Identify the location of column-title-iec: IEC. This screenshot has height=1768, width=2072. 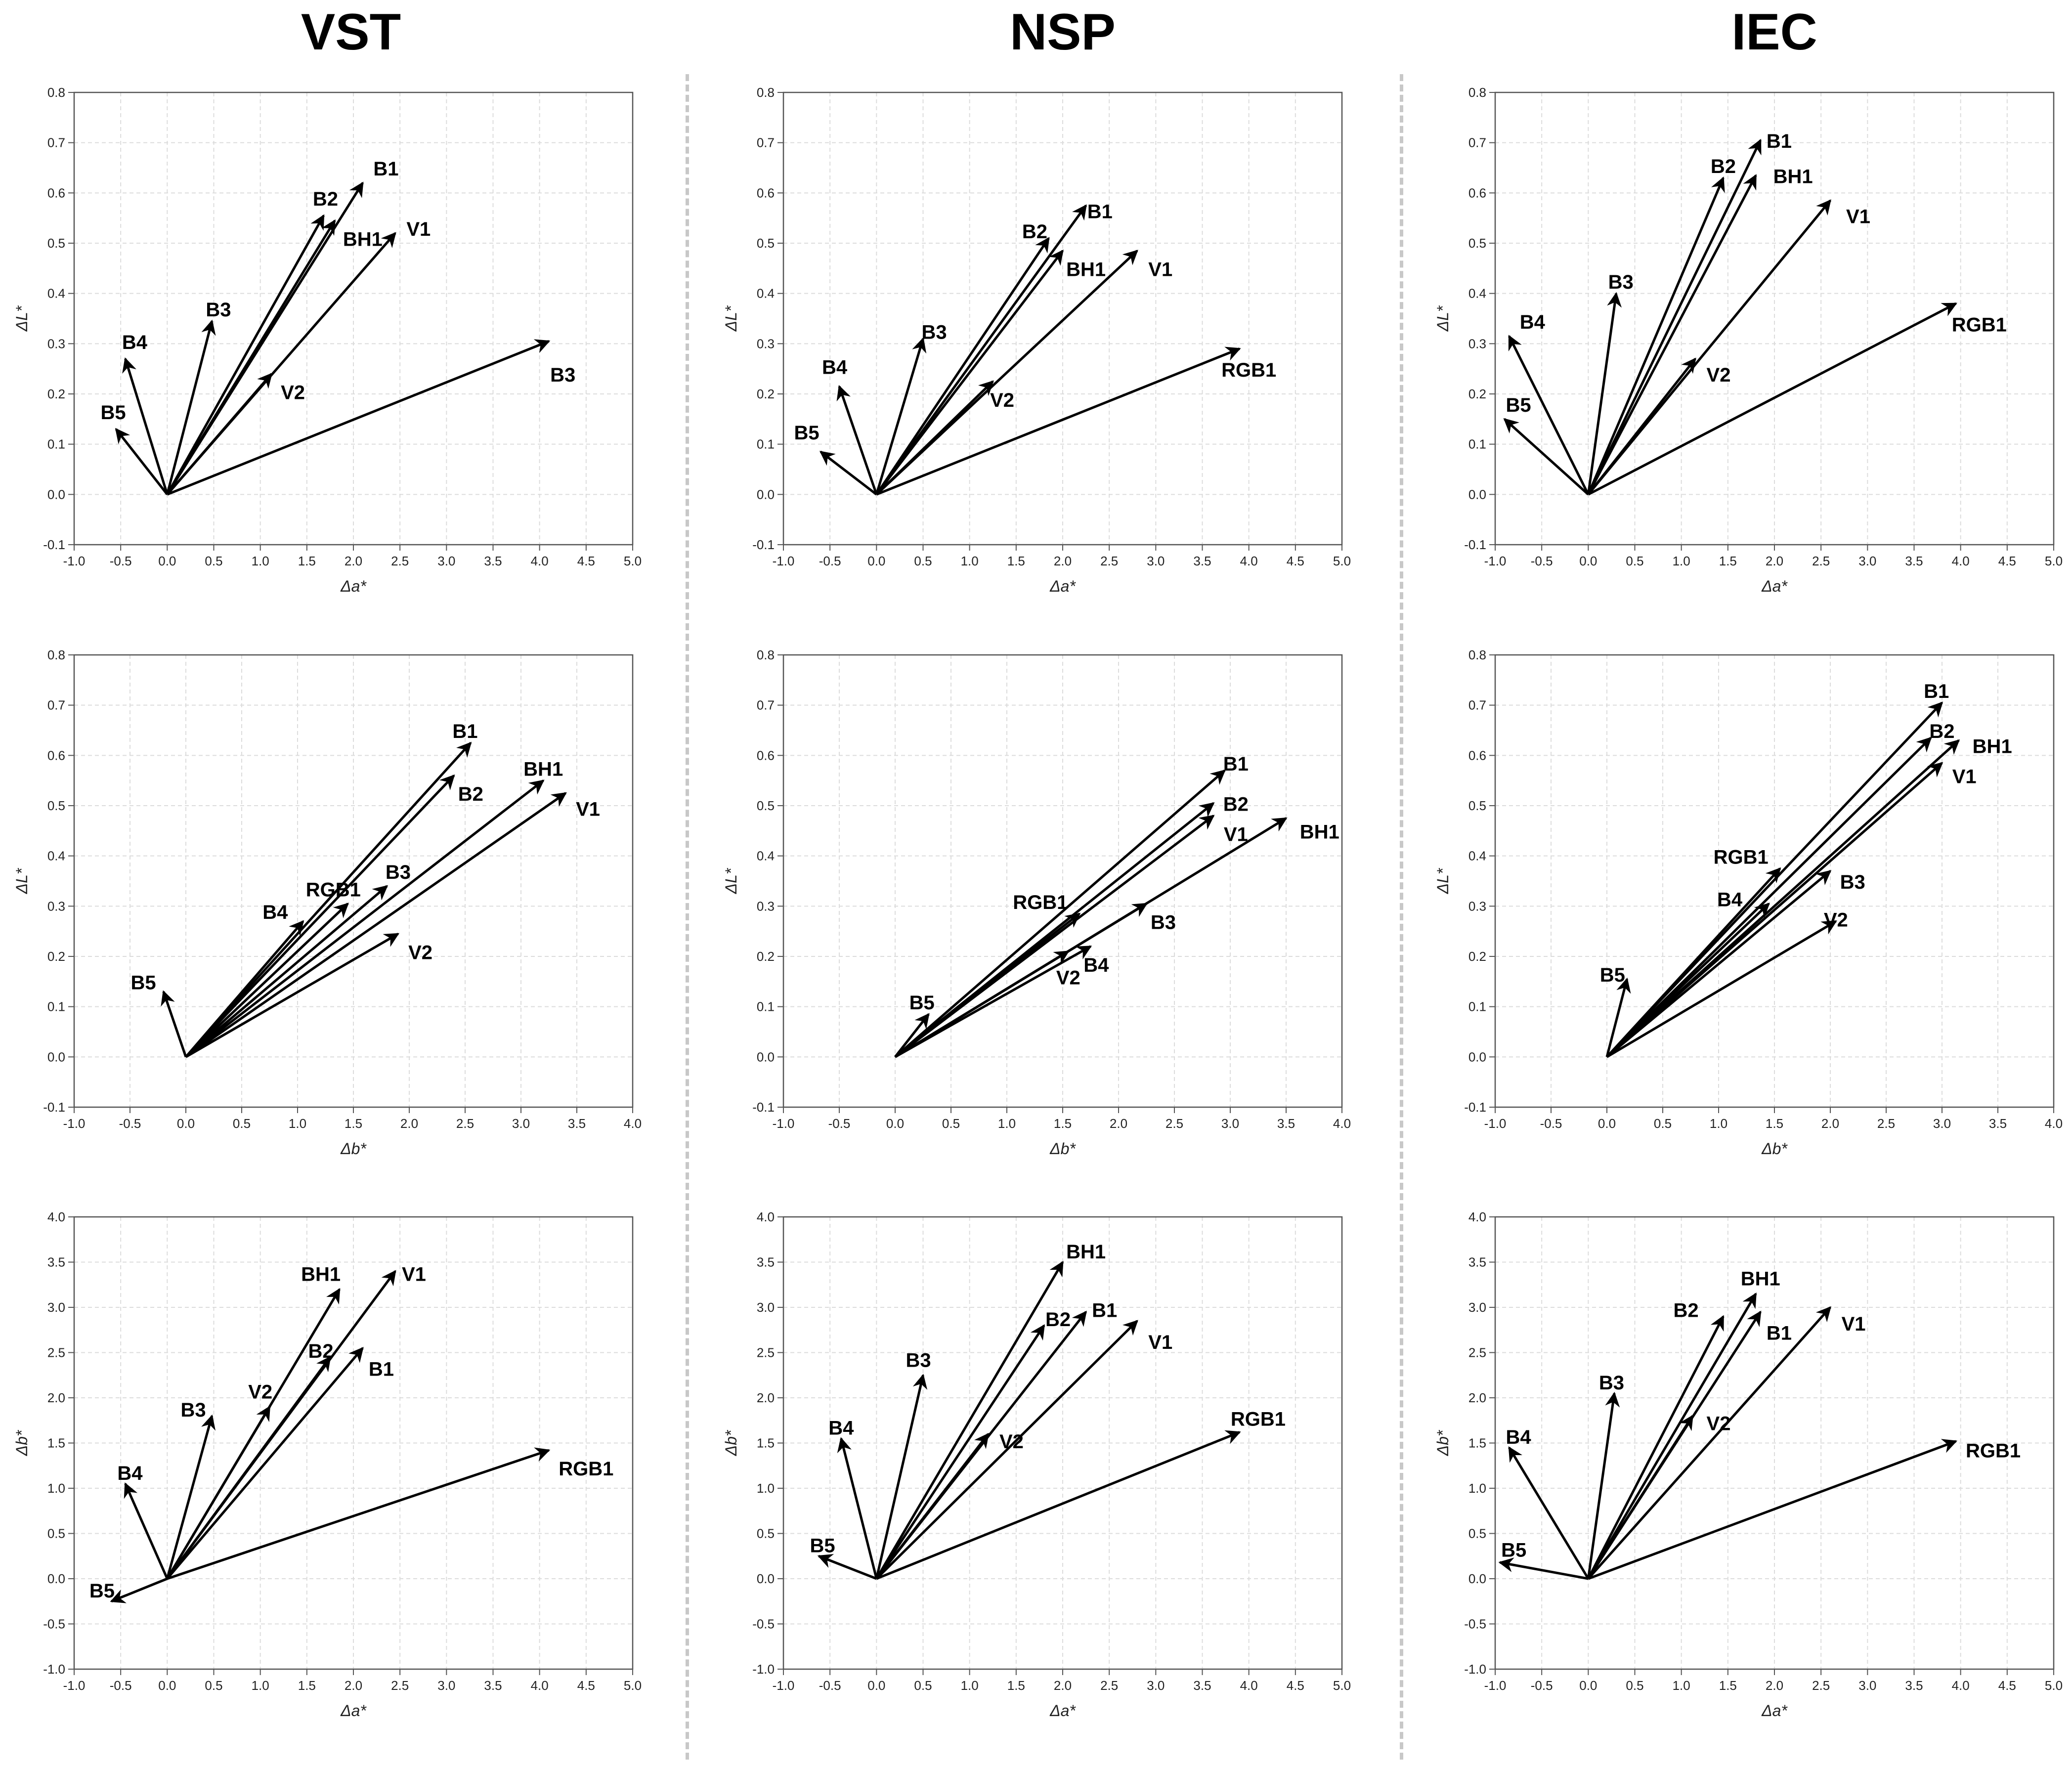
(1774, 32).